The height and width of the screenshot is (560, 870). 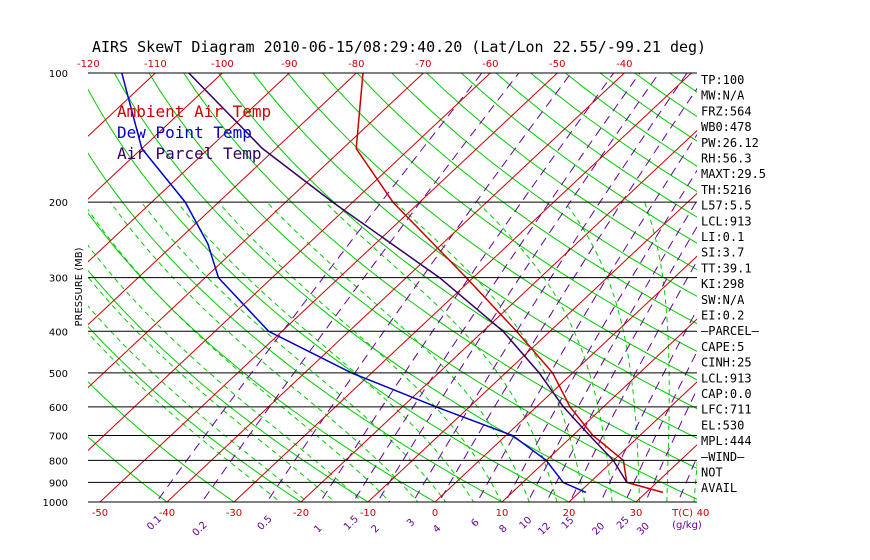 What do you see at coordinates (733, 174) in the screenshot?
I see `stability-index-item: MAXT:29.5` at bounding box center [733, 174].